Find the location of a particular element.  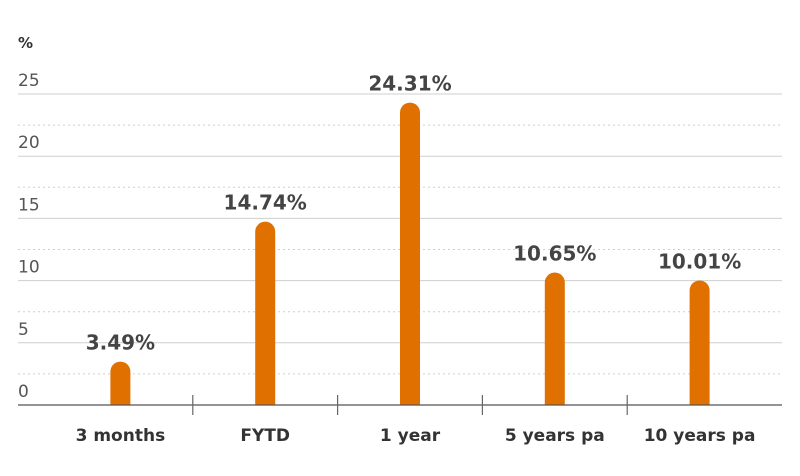

y-tick-label: 25 is located at coordinates (29, 81).